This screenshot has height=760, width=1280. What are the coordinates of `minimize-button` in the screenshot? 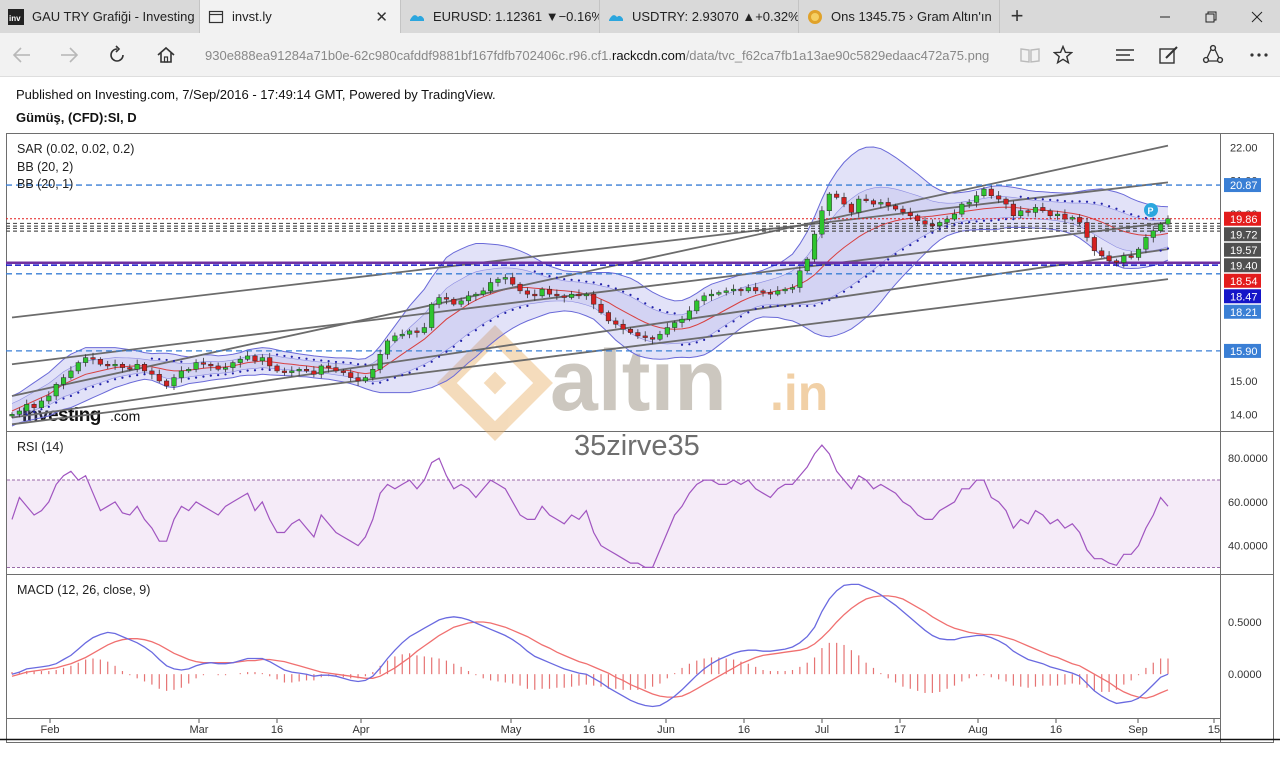 It's located at (1165, 16).